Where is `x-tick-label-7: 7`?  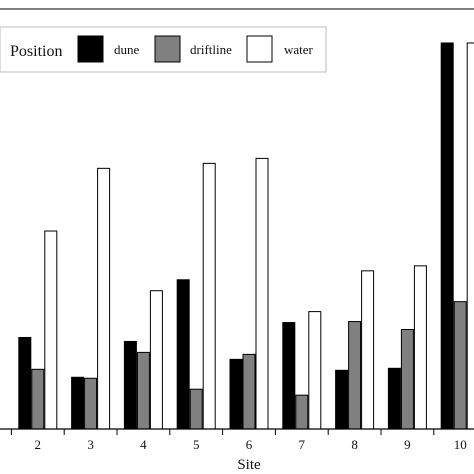
x-tick-label-7: 7 is located at coordinates (302, 444).